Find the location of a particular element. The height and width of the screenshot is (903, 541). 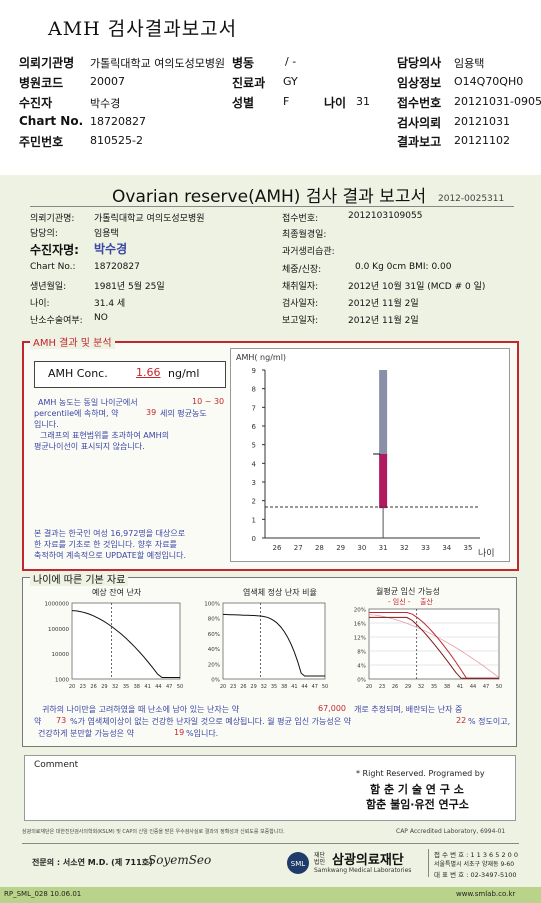

website-link: www.smlab.co.kr is located at coordinates (486, 894).